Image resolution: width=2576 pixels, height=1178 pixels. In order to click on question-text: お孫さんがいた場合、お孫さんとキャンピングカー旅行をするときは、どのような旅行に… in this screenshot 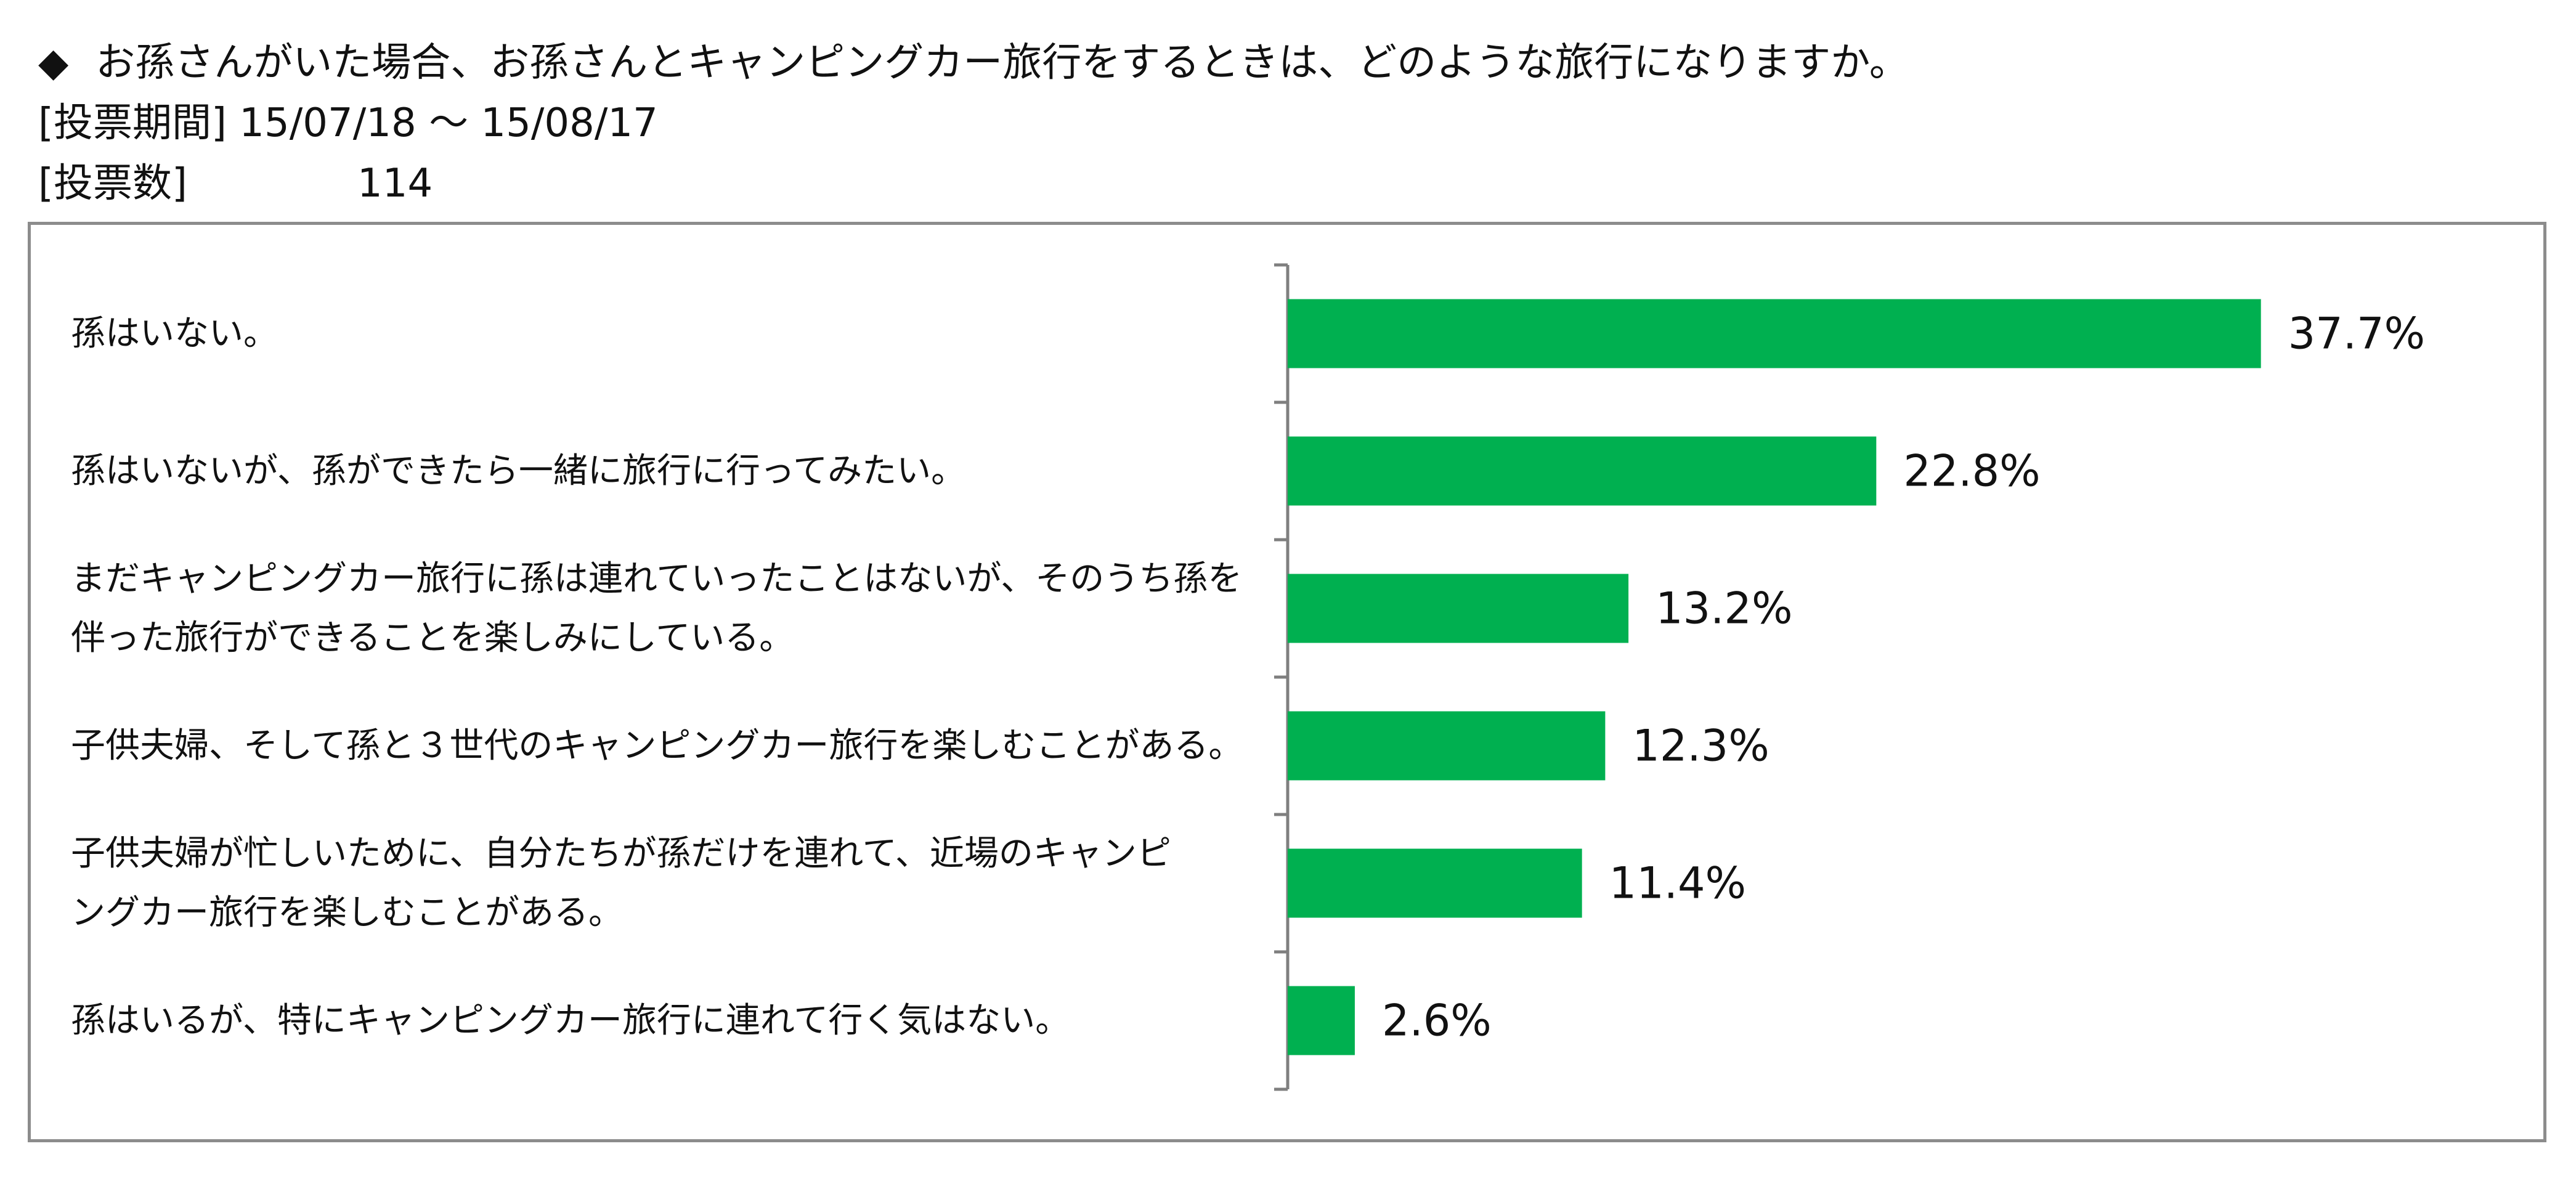, I will do `click(1002, 63)`.